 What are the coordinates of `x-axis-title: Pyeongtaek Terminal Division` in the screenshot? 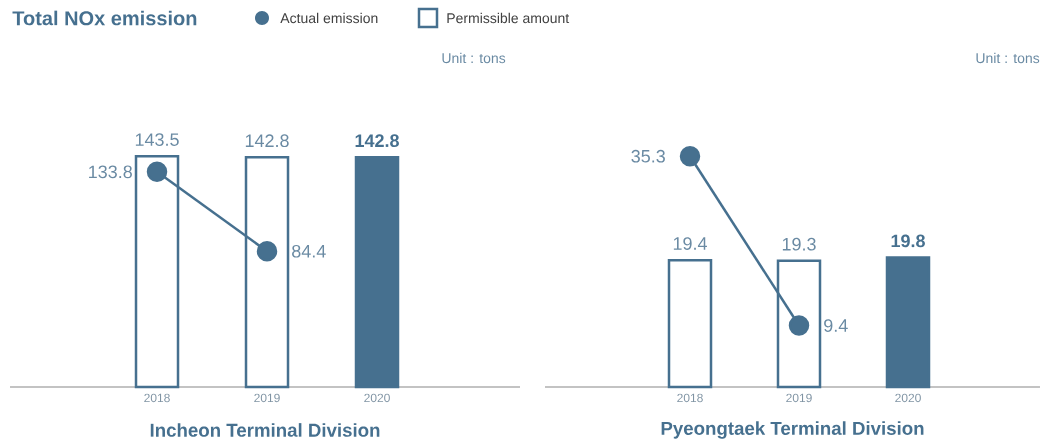 It's located at (792, 430).